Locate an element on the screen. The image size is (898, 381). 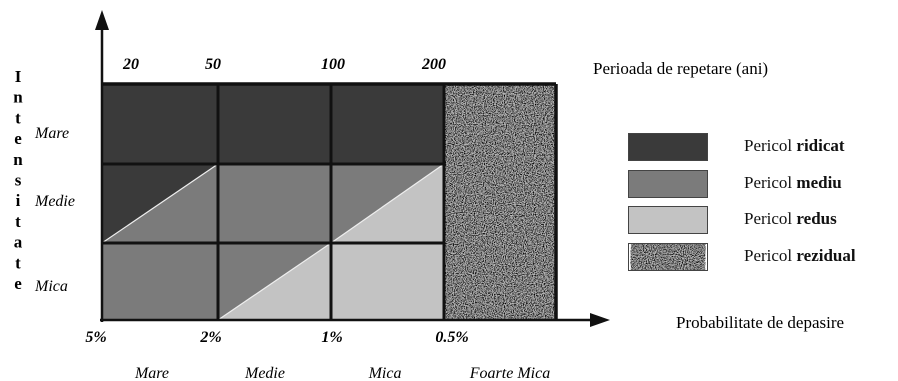
legend-item-ridicat: Pericol ridicat is located at coordinates (763, 147).